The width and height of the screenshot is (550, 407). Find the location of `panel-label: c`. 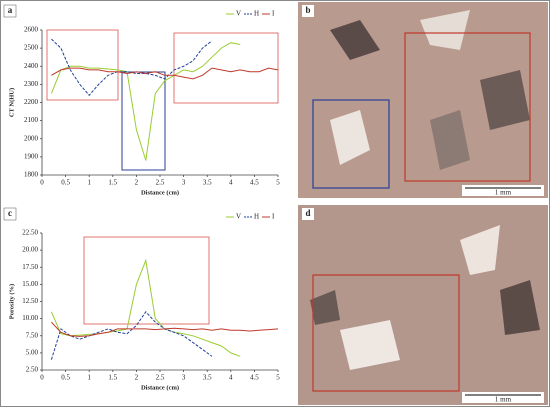

panel-label: c is located at coordinates (10, 213).